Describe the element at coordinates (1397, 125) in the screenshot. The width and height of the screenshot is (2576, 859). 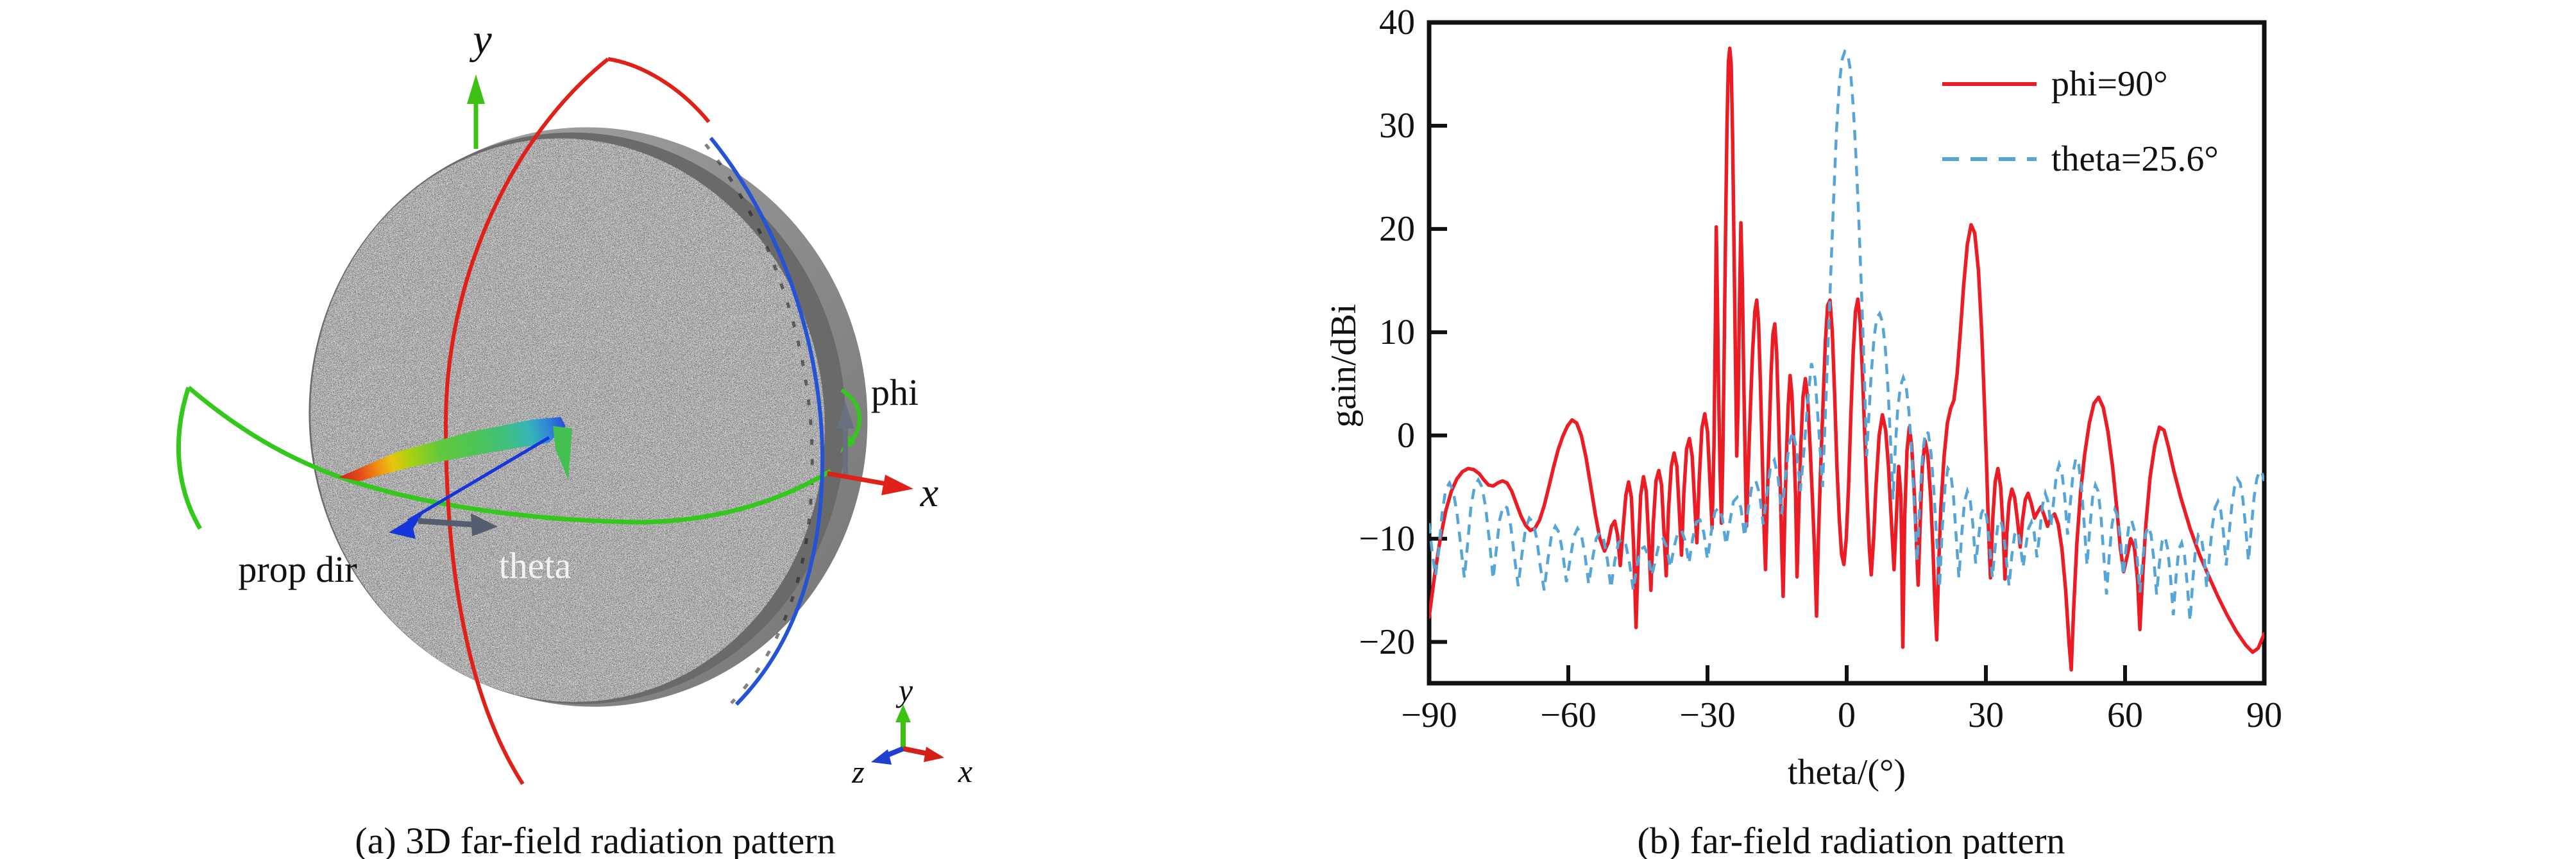
I see `y-tick-label: 30` at that location.